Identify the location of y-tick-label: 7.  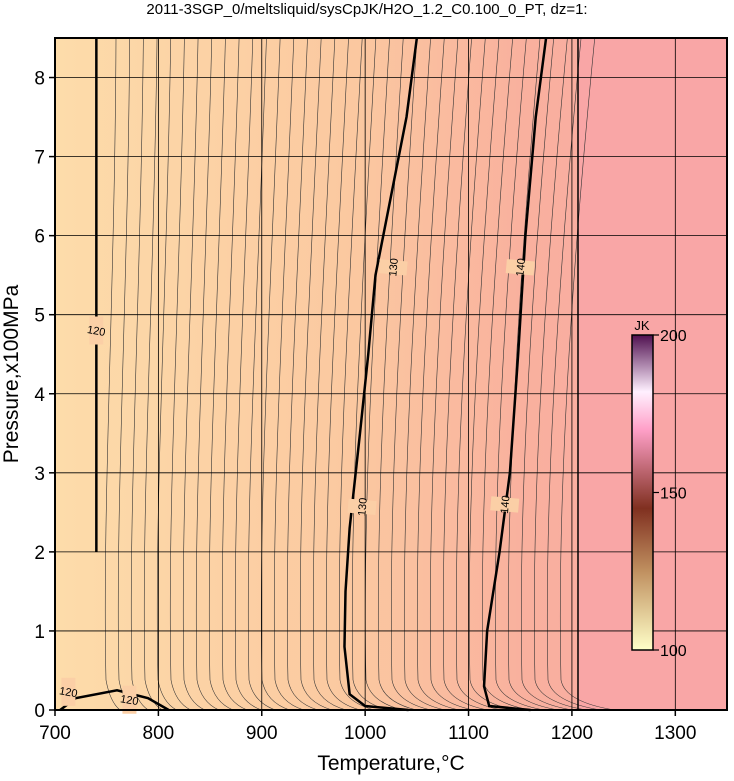
(39, 158).